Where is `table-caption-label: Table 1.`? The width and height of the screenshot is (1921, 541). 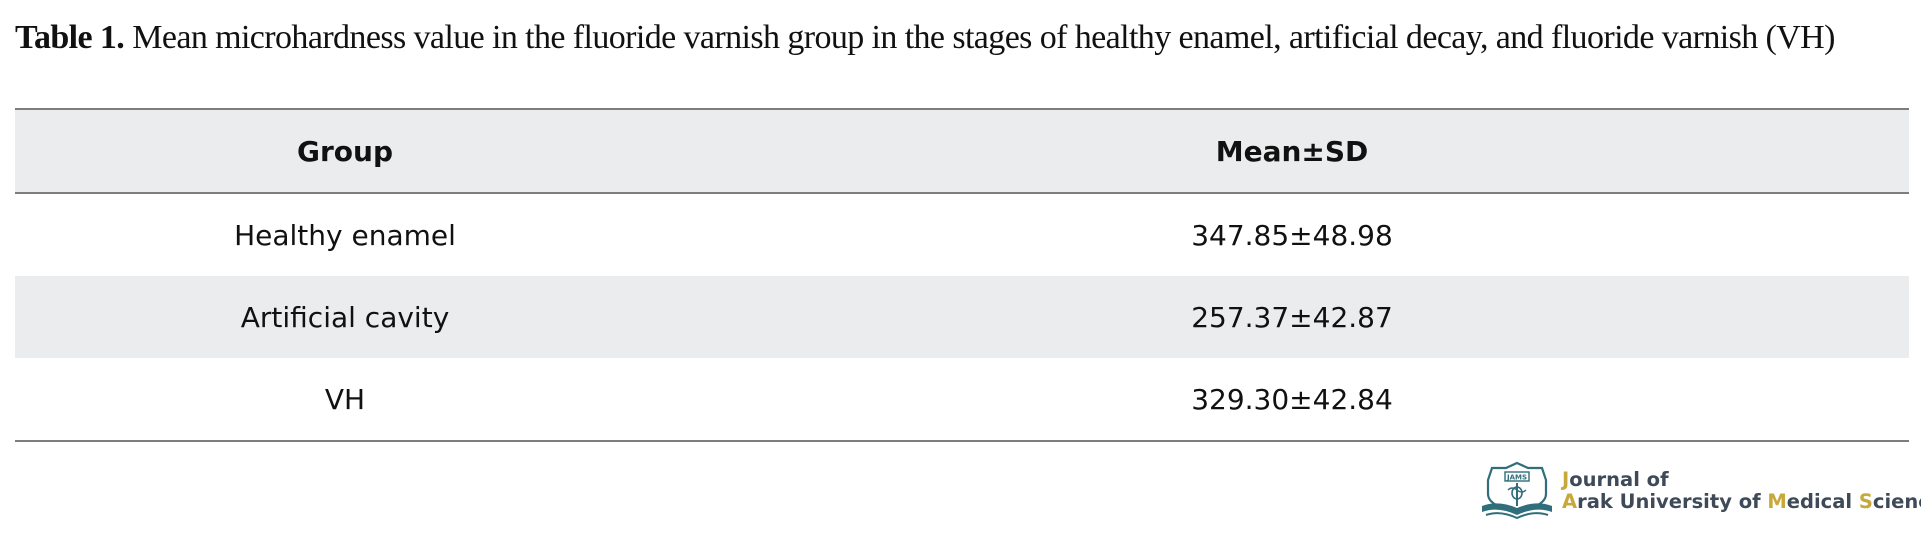
table-caption-label: Table 1. is located at coordinates (70, 37).